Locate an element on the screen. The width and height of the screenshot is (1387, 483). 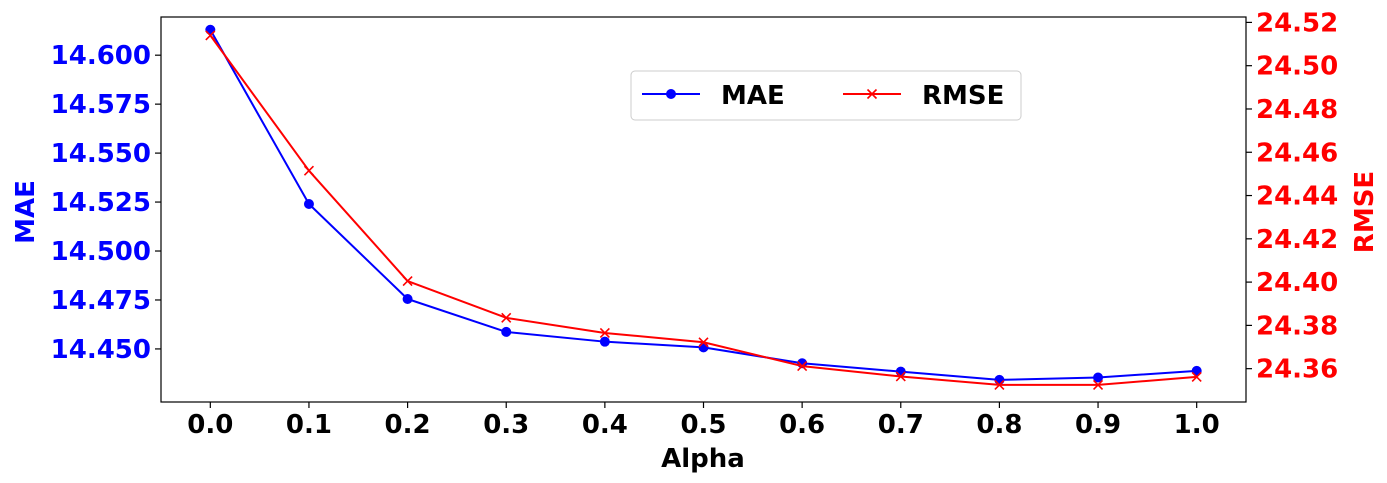
x-tick-label: 0.0 is located at coordinates (210, 425).